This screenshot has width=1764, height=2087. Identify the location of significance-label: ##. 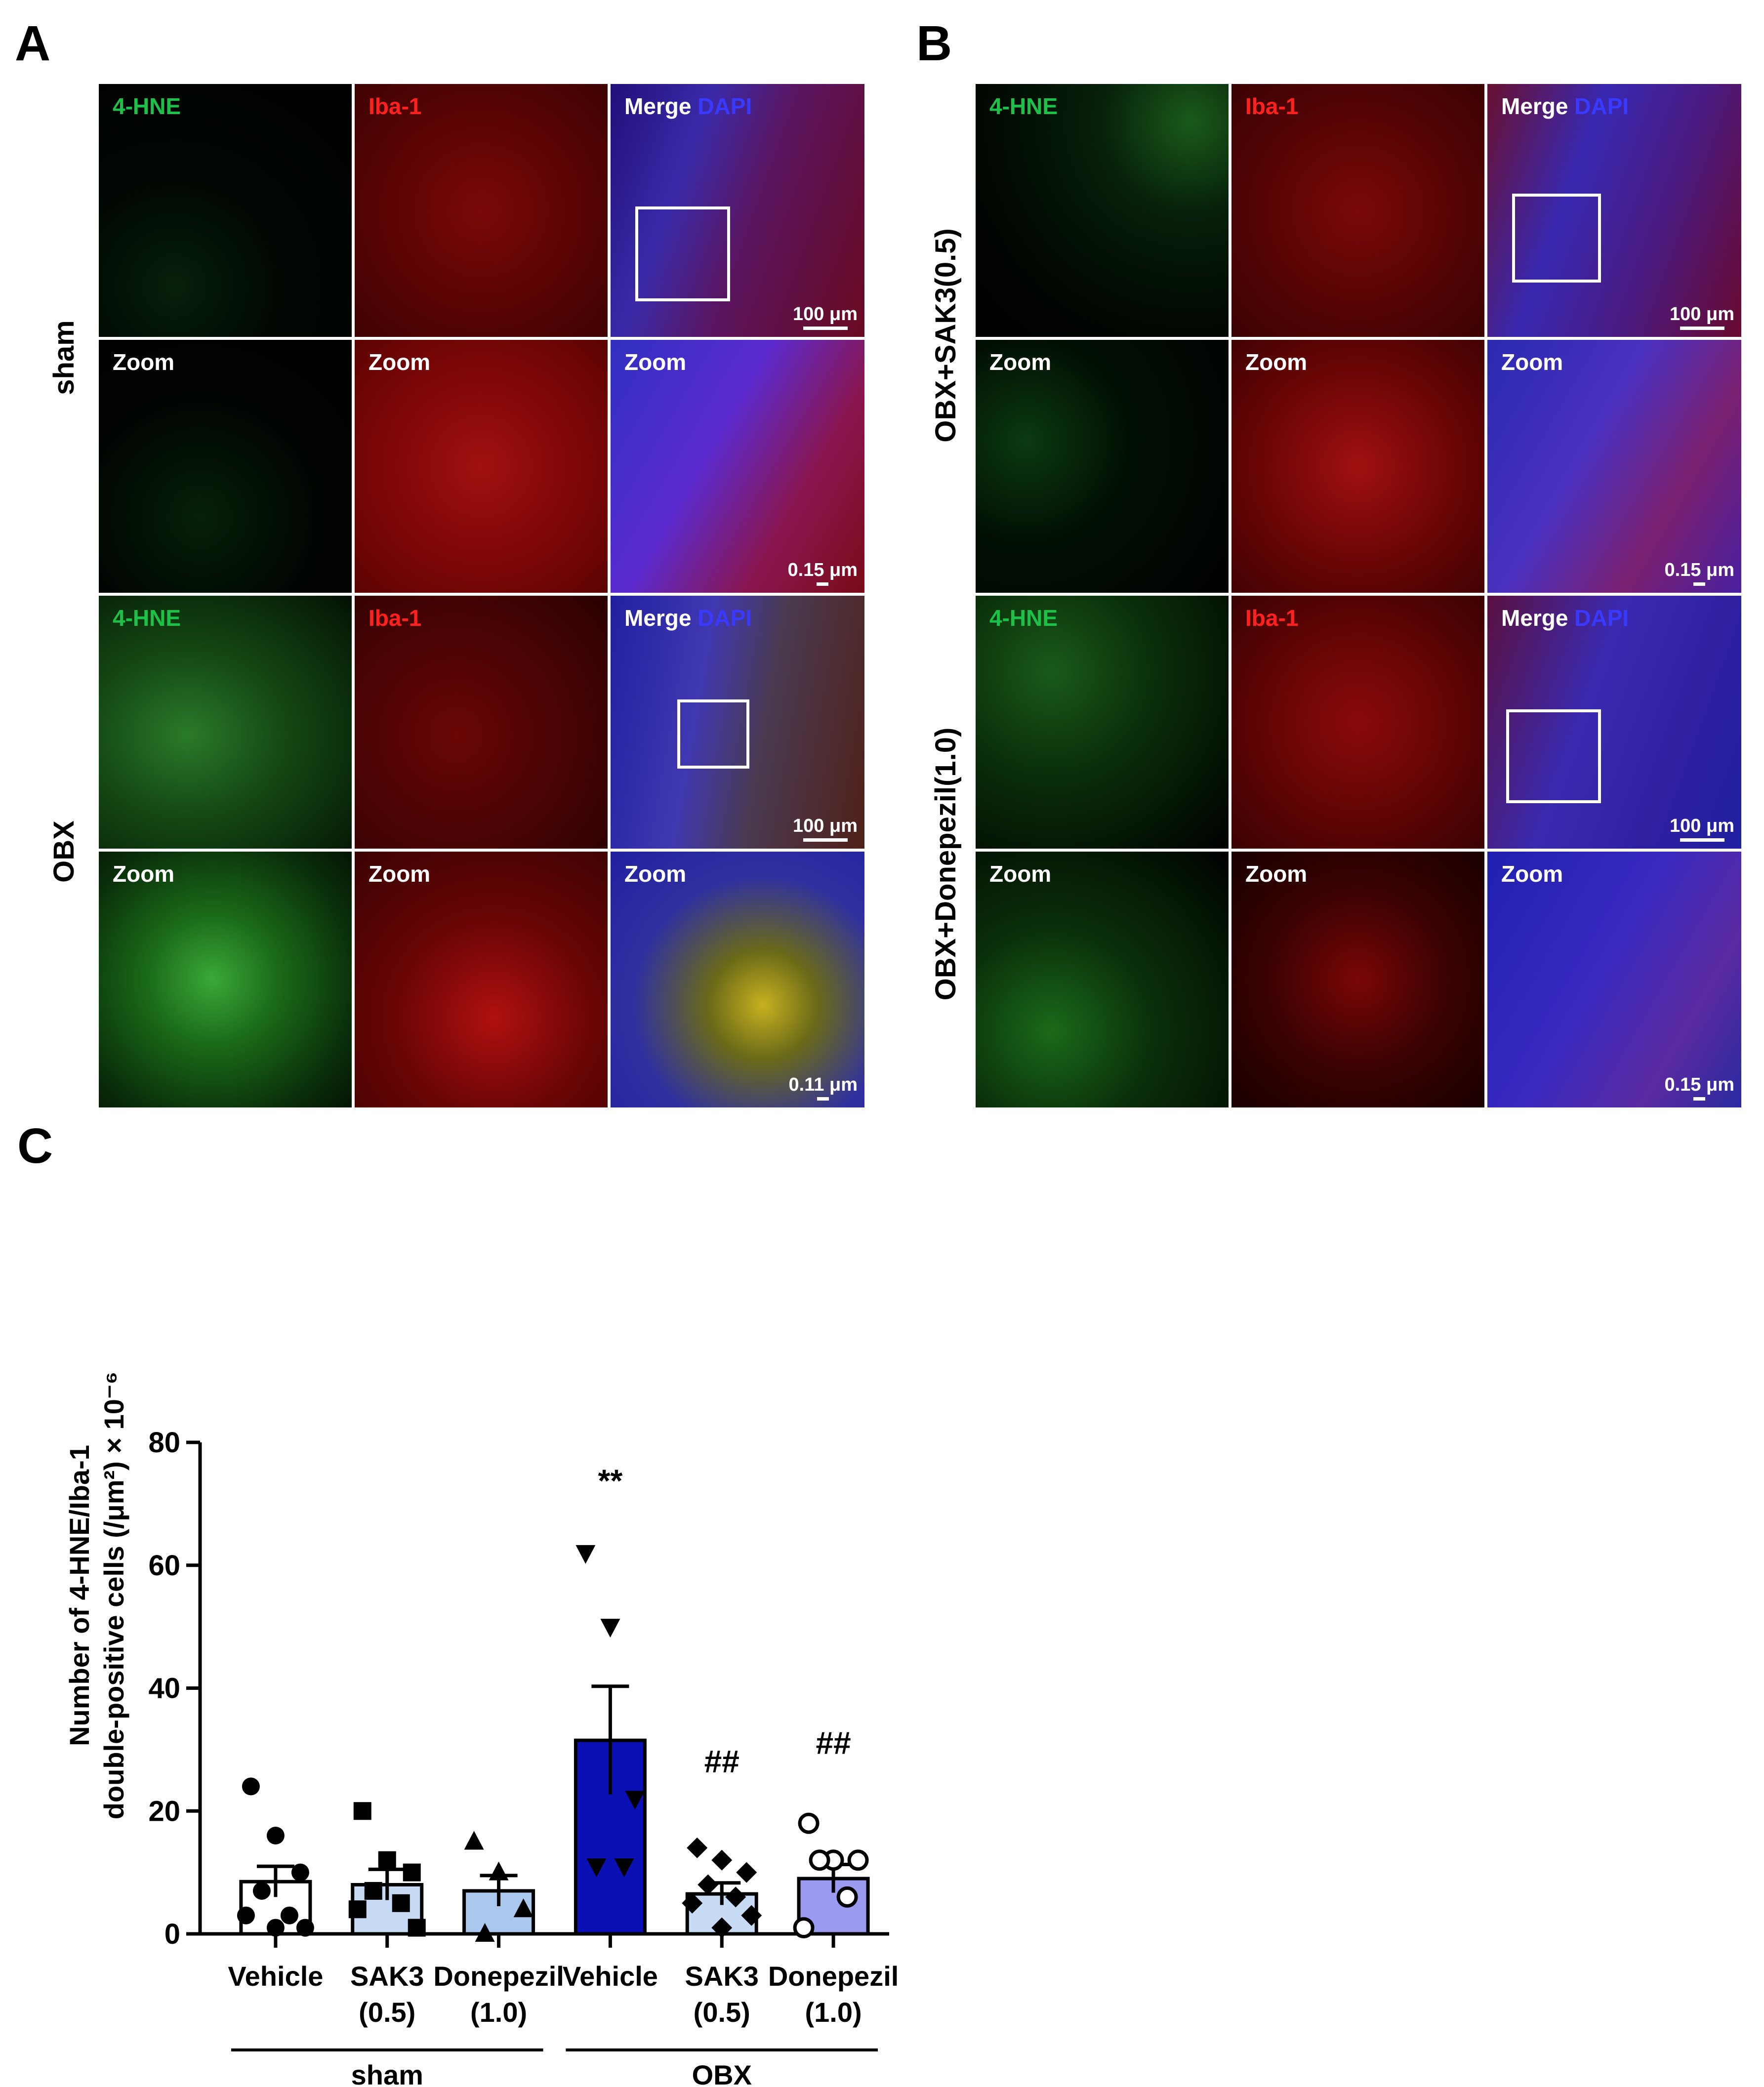
(721, 1761).